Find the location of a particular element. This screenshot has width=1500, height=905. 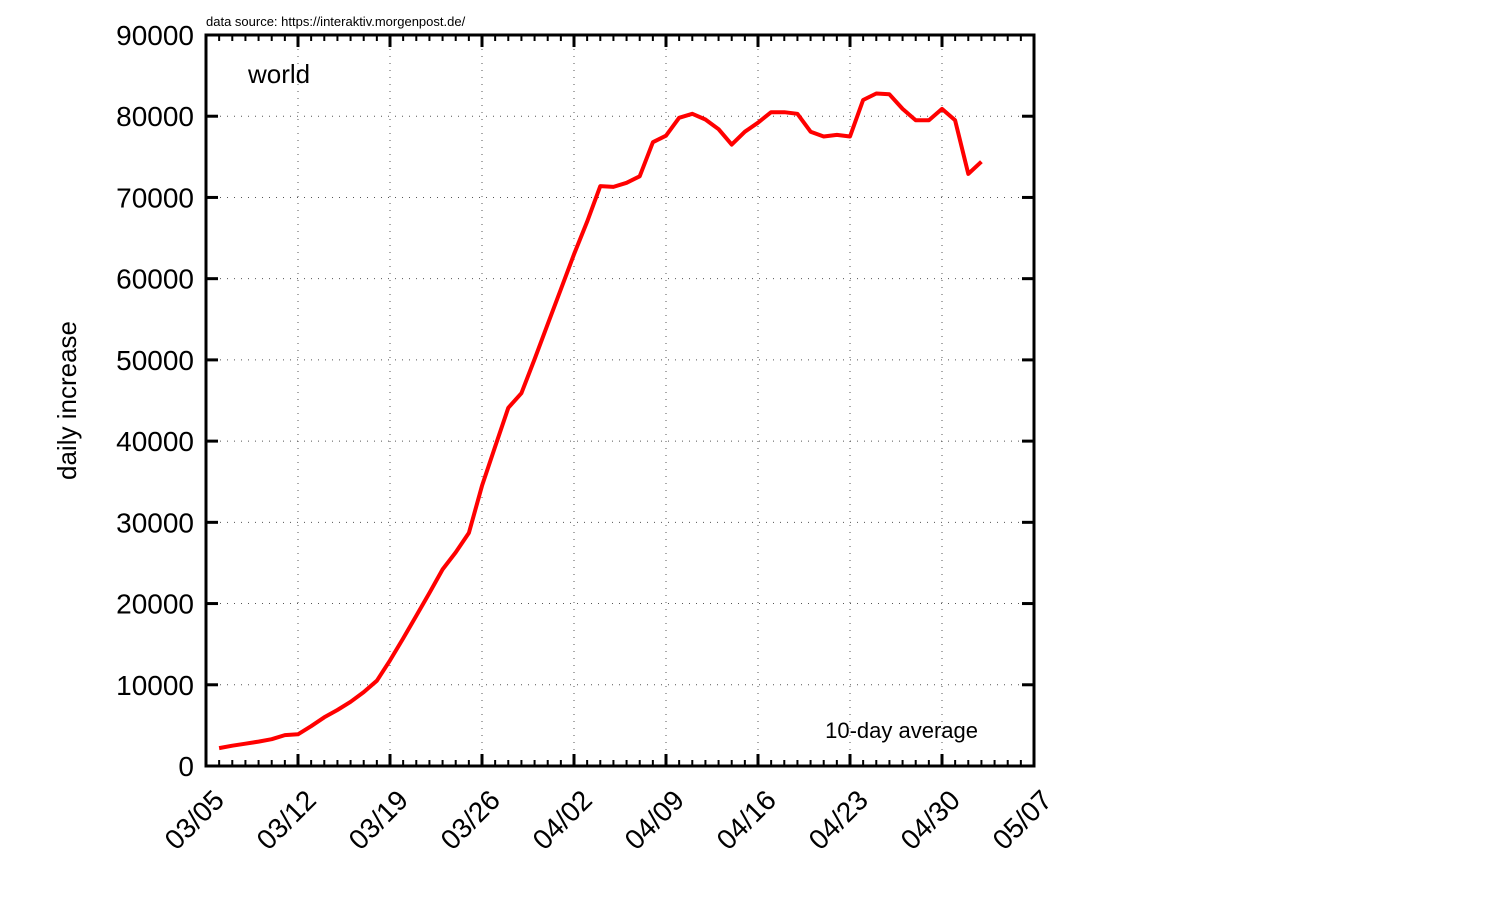

x-tick-label: 04/09 is located at coordinates (654, 819).